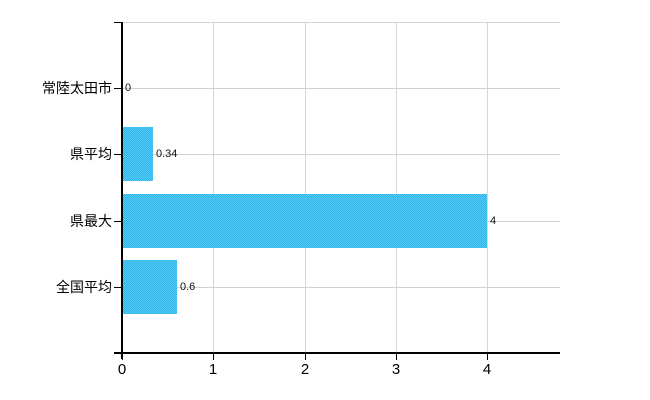  I want to click on x-axis-line, so click(337, 353).